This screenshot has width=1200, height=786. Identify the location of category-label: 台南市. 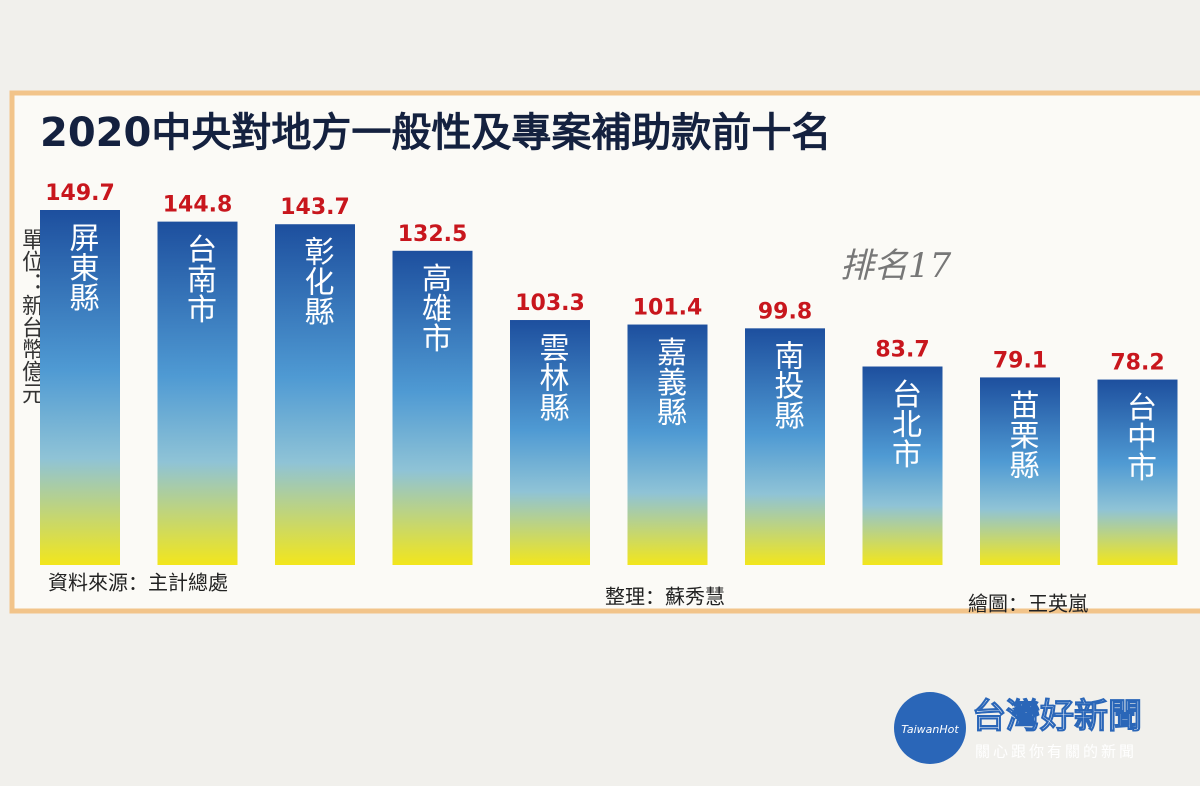
(198, 279).